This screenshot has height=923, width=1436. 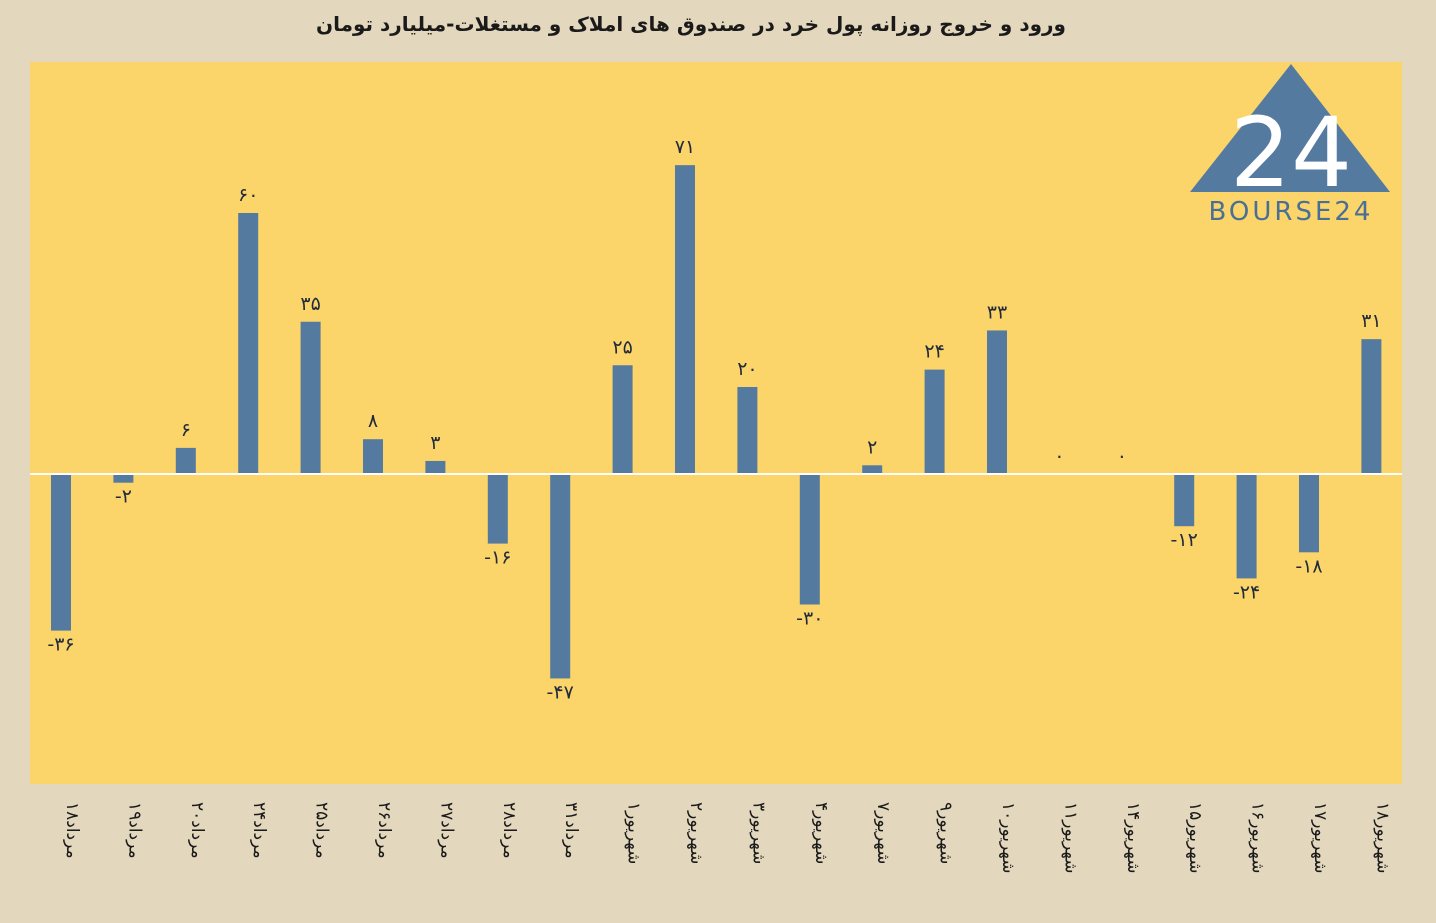 What do you see at coordinates (435, 443) in the screenshot?
I see `data-label: ۳` at bounding box center [435, 443].